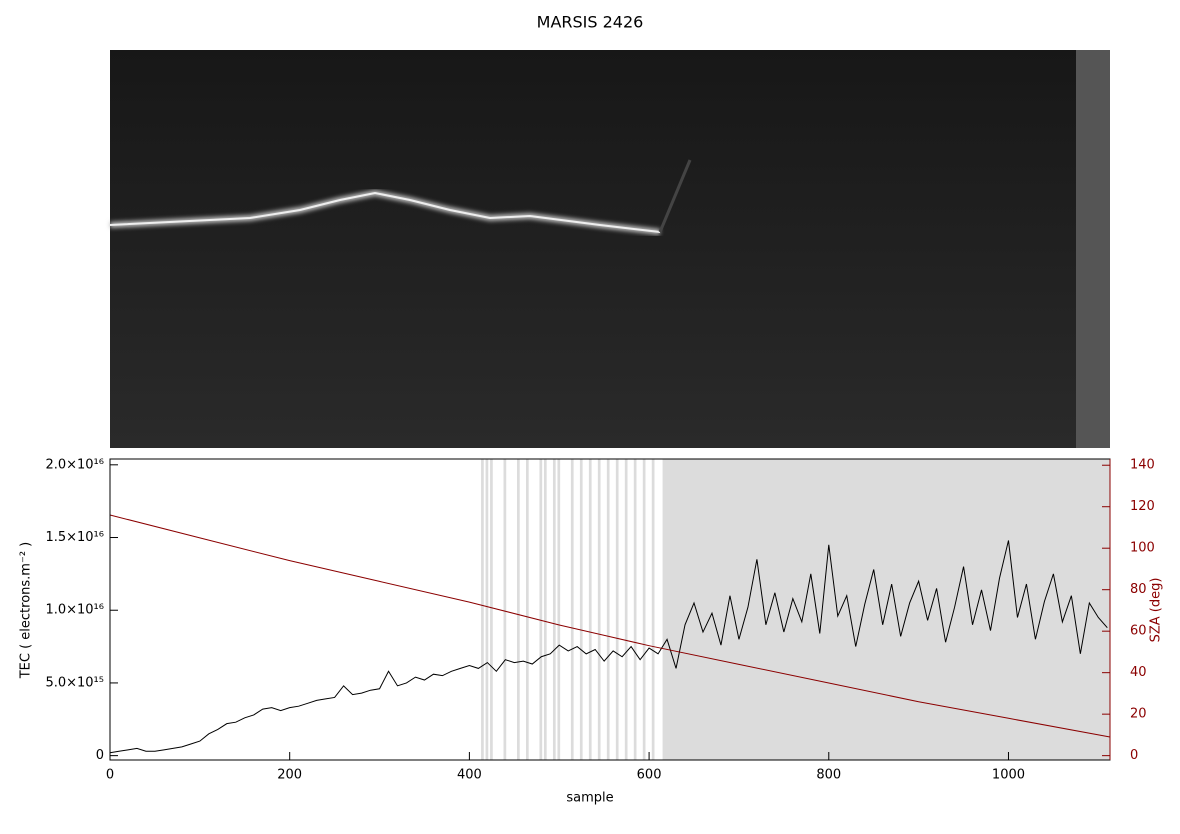  Describe the element at coordinates (649, 775) in the screenshot. I see `x-tick-label: 600` at that location.